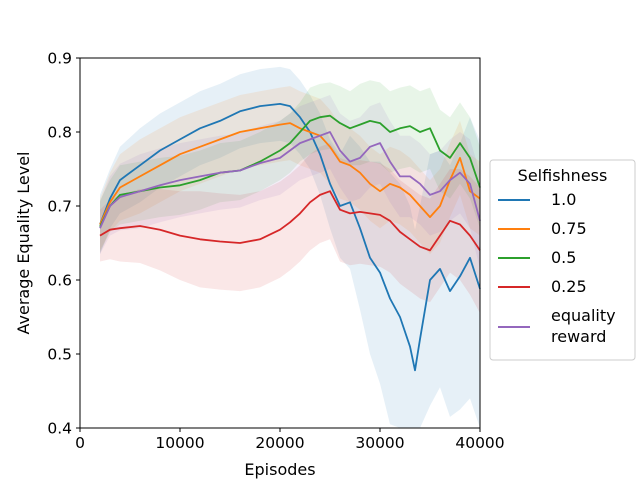 Image resolution: width=640 pixels, height=480 pixels. I want to click on legend-item-4-label-line-1: reward, so click(578, 336).